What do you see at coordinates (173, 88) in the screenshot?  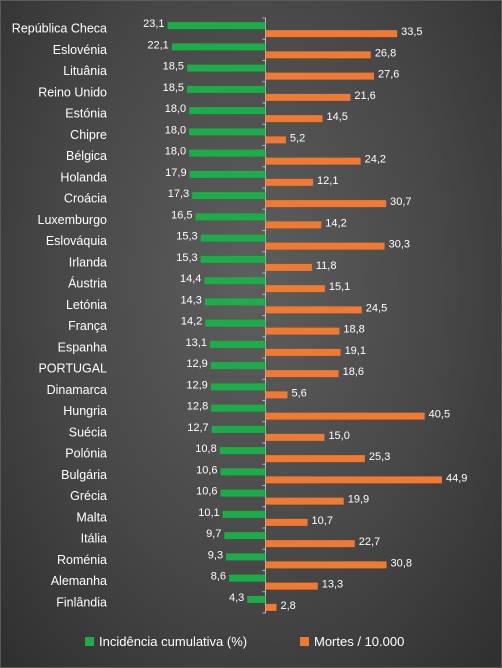 I see `value-label-incidencia-reino-unido: 18,5` at bounding box center [173, 88].